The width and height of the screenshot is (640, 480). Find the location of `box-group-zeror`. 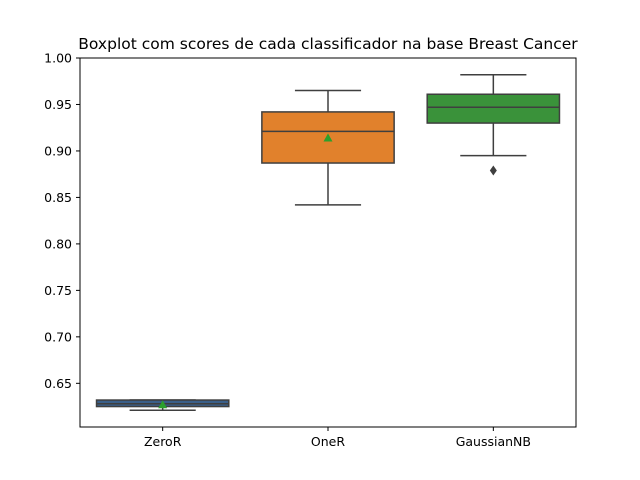

box-group-zeror is located at coordinates (162, 405).